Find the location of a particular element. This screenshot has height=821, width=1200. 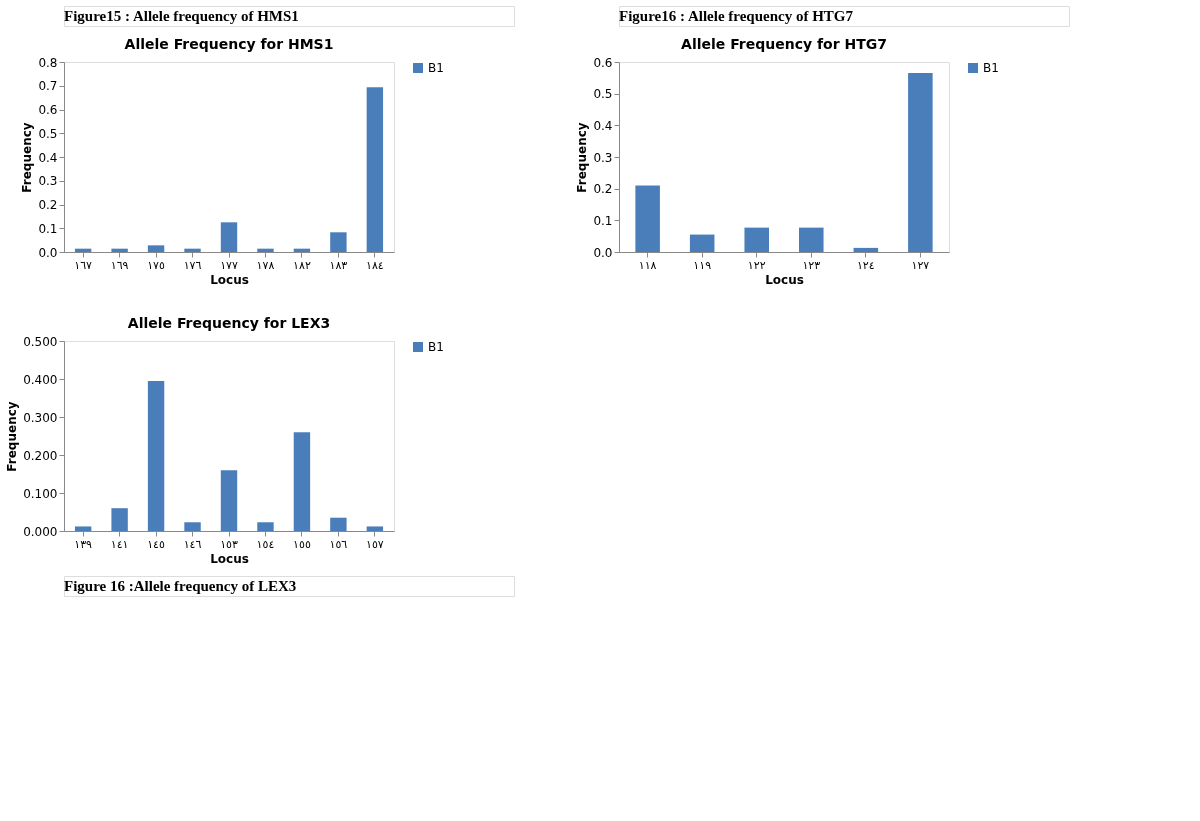

x-tick-label: ١٨٤ is located at coordinates (374, 265).